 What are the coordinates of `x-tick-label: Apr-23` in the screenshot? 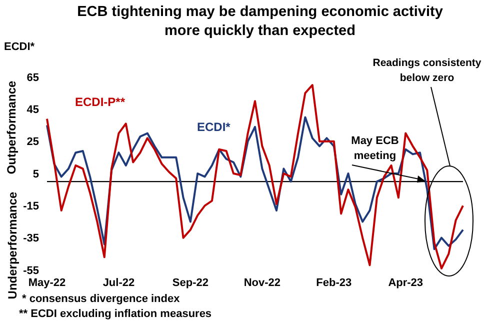 It's located at (406, 282).